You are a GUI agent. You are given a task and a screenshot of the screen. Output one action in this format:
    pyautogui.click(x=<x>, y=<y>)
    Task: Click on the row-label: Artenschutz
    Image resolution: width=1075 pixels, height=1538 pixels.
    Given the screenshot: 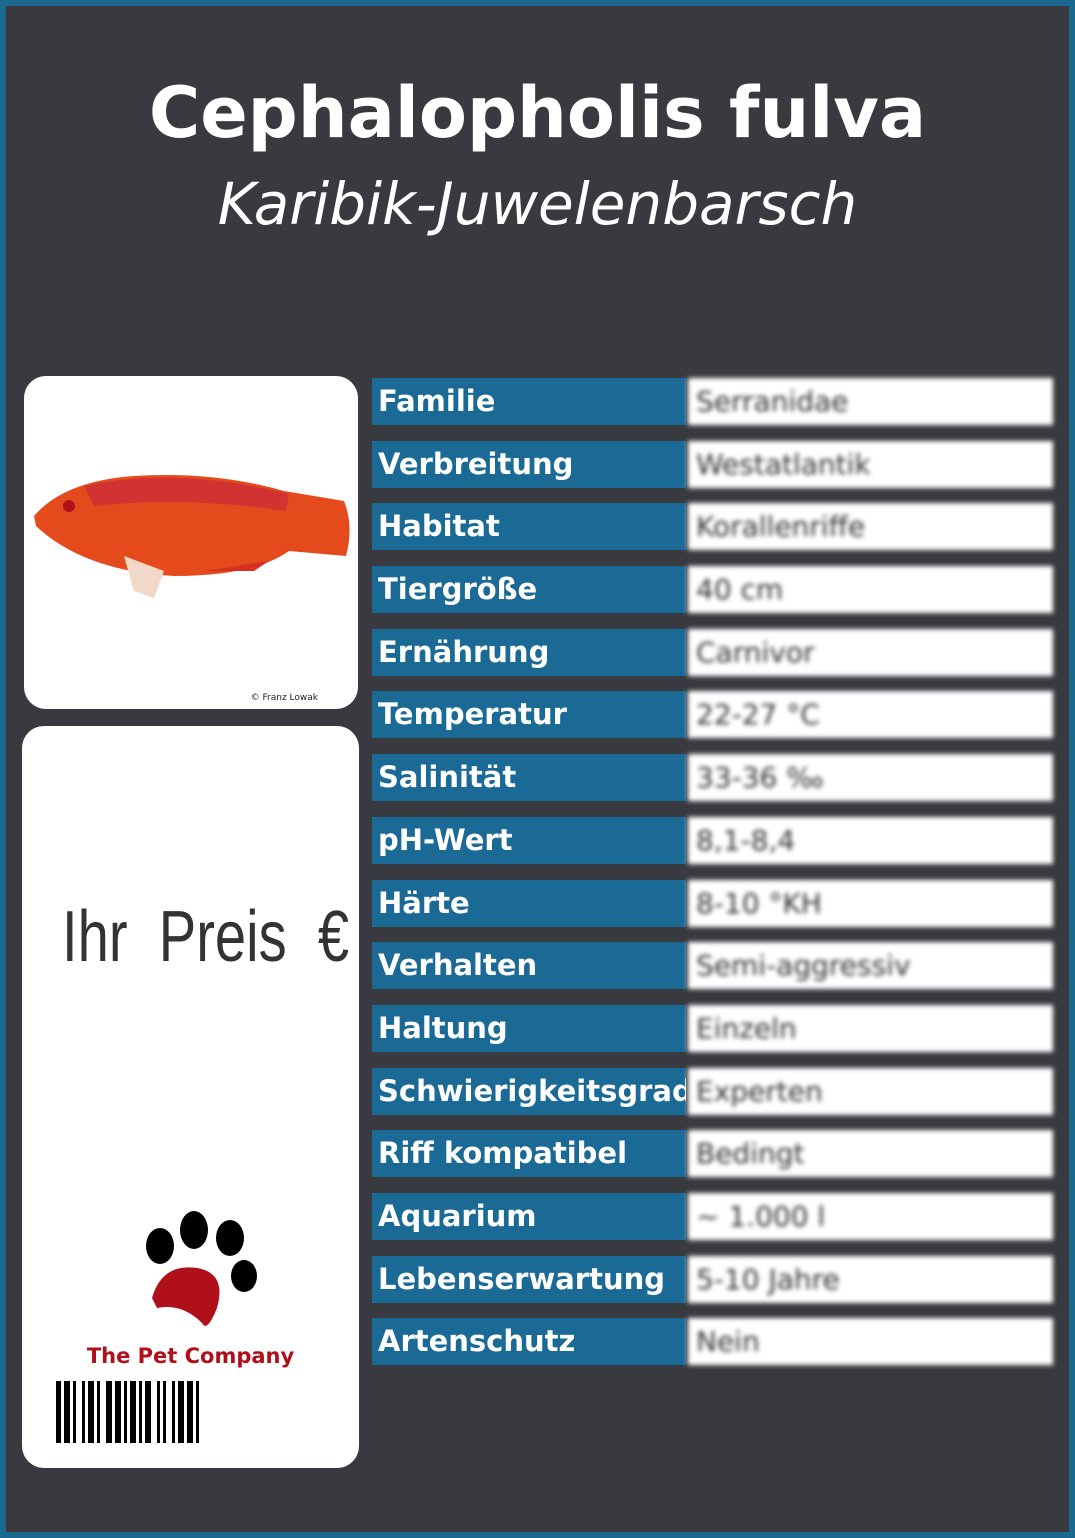 What is the action you would take?
    pyautogui.click(x=529, y=1342)
    